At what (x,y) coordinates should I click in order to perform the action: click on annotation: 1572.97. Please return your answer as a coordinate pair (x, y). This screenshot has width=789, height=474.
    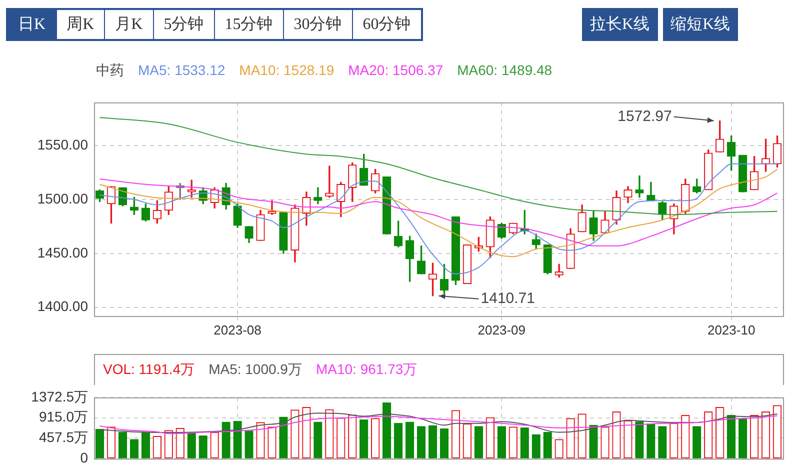
    Looking at the image, I should click on (645, 116).